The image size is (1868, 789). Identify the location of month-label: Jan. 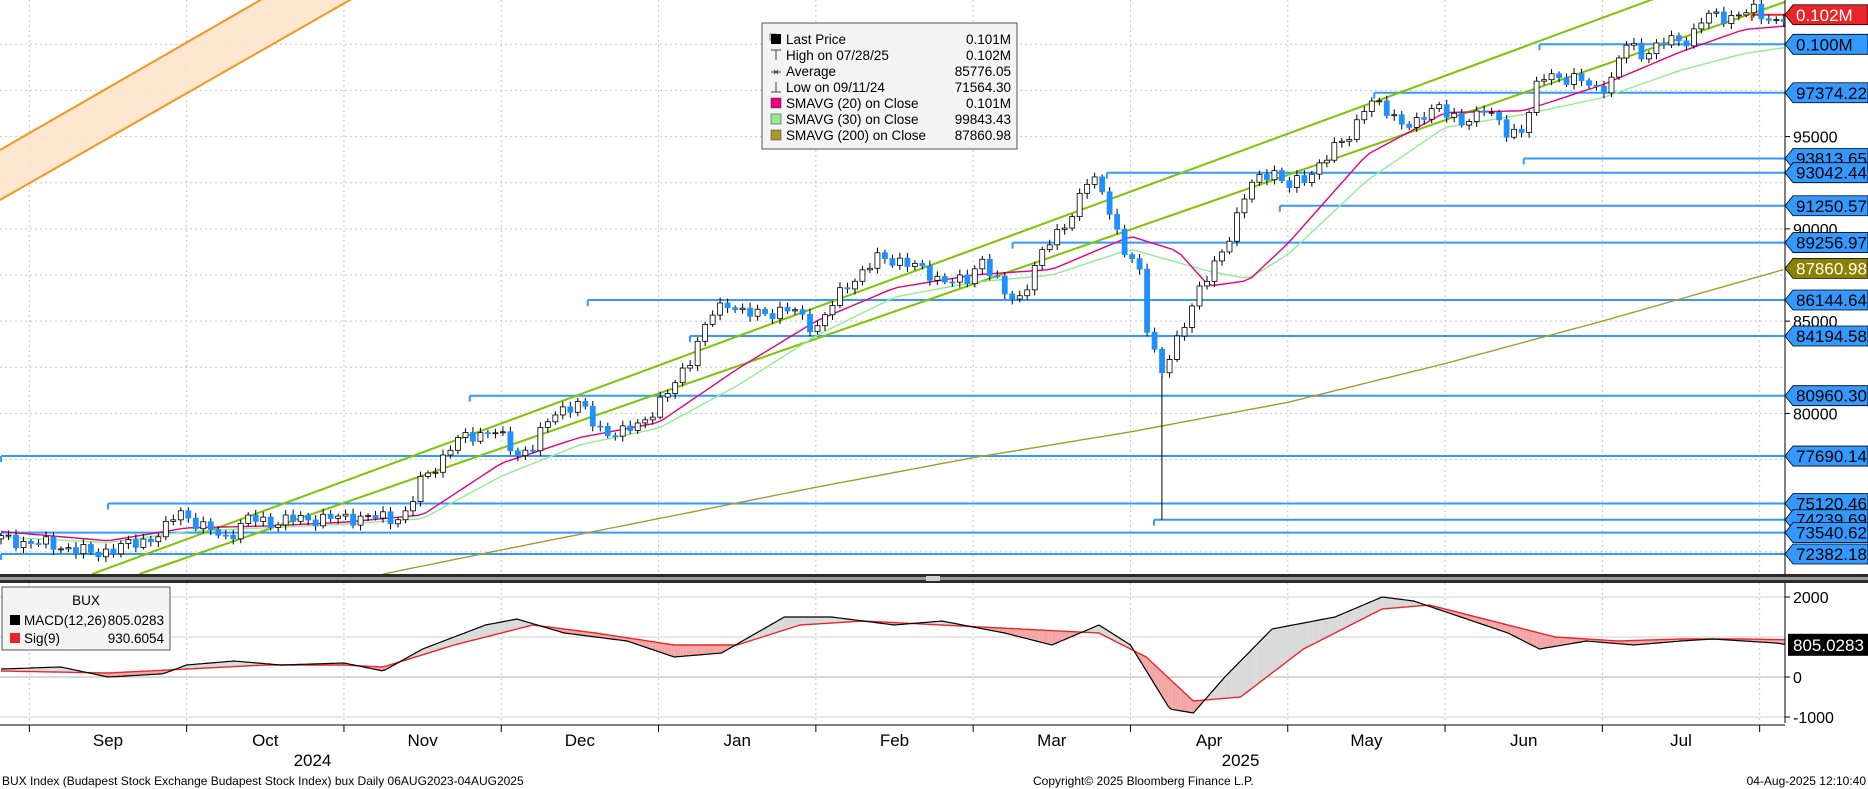
(736, 740).